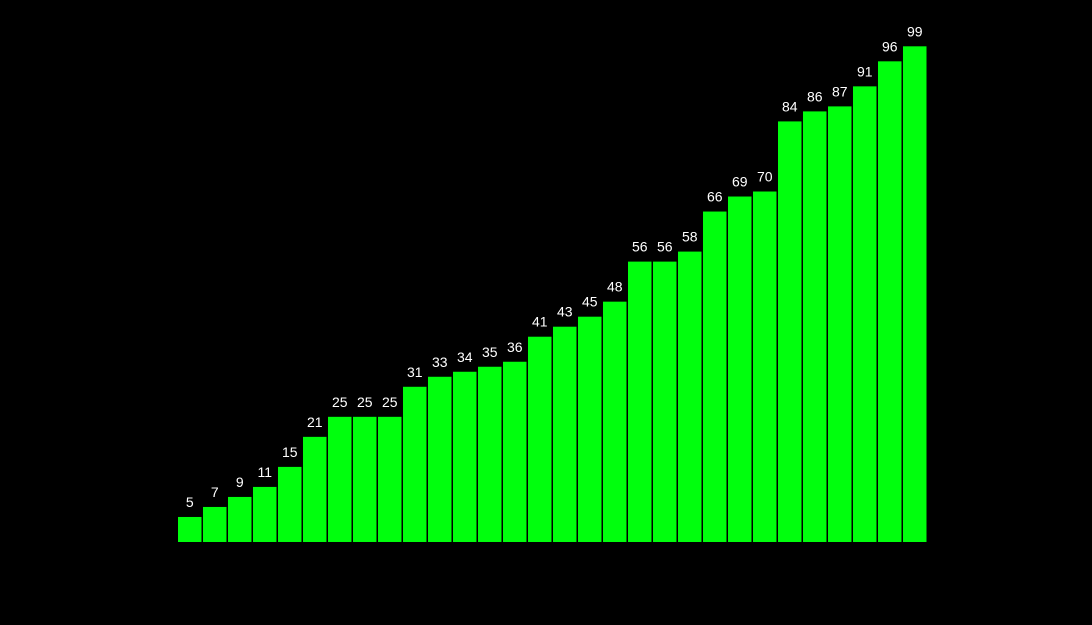 The image size is (1092, 625). Describe the element at coordinates (690, 237) in the screenshot. I see `bar-value-label: 58` at that location.